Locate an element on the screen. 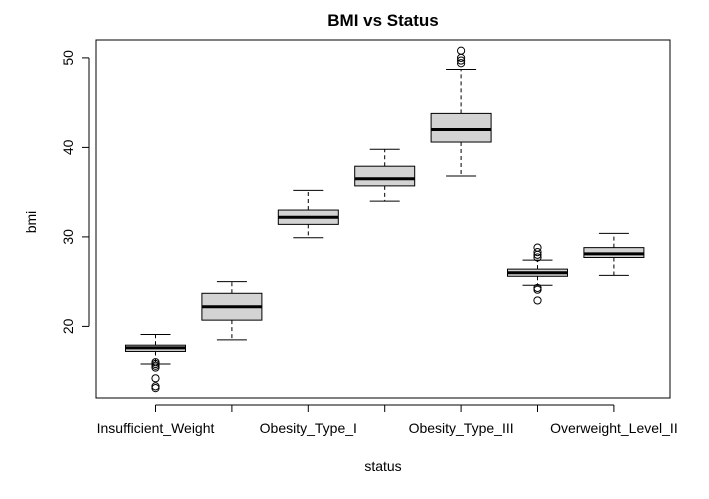 The image size is (709, 499). y-axis-label: bmi is located at coordinates (31, 222).